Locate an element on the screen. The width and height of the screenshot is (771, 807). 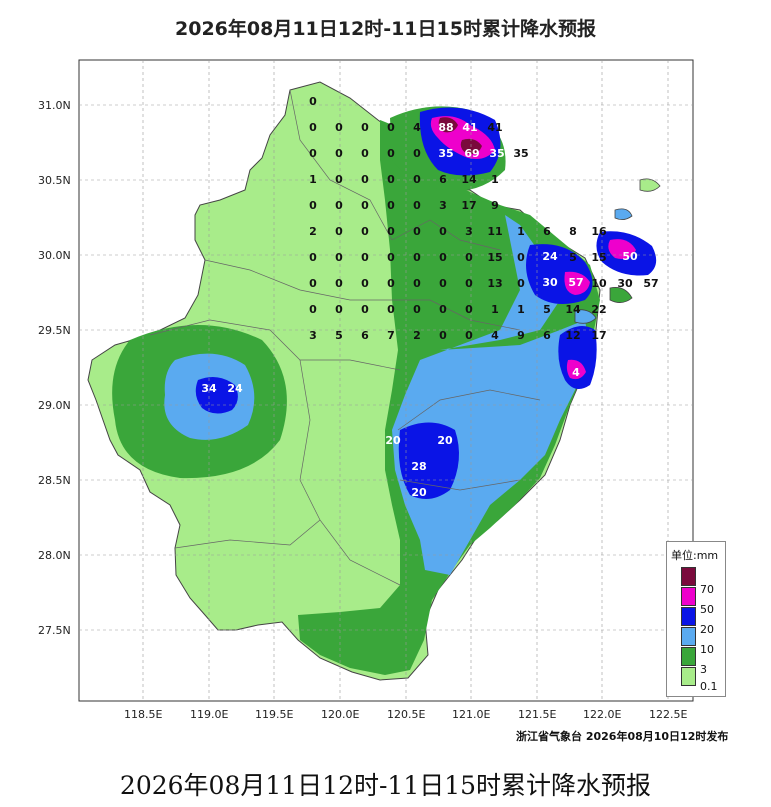
lat-label: 31.0N is located at coordinates (54, 105).